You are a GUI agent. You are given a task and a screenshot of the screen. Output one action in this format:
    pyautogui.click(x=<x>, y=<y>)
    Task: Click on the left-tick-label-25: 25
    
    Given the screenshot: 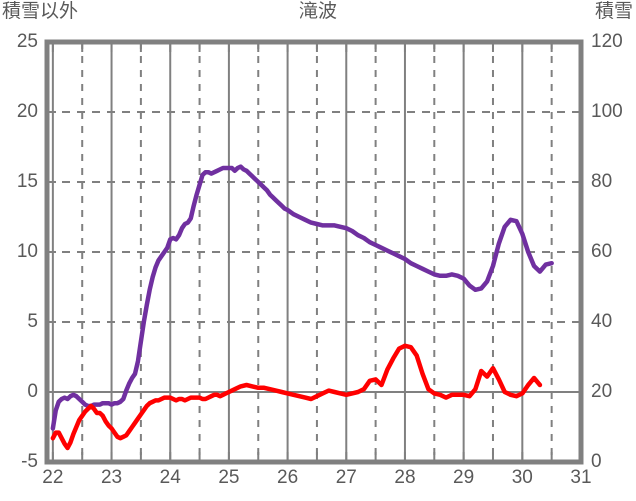 What is the action you would take?
    pyautogui.click(x=27, y=41)
    